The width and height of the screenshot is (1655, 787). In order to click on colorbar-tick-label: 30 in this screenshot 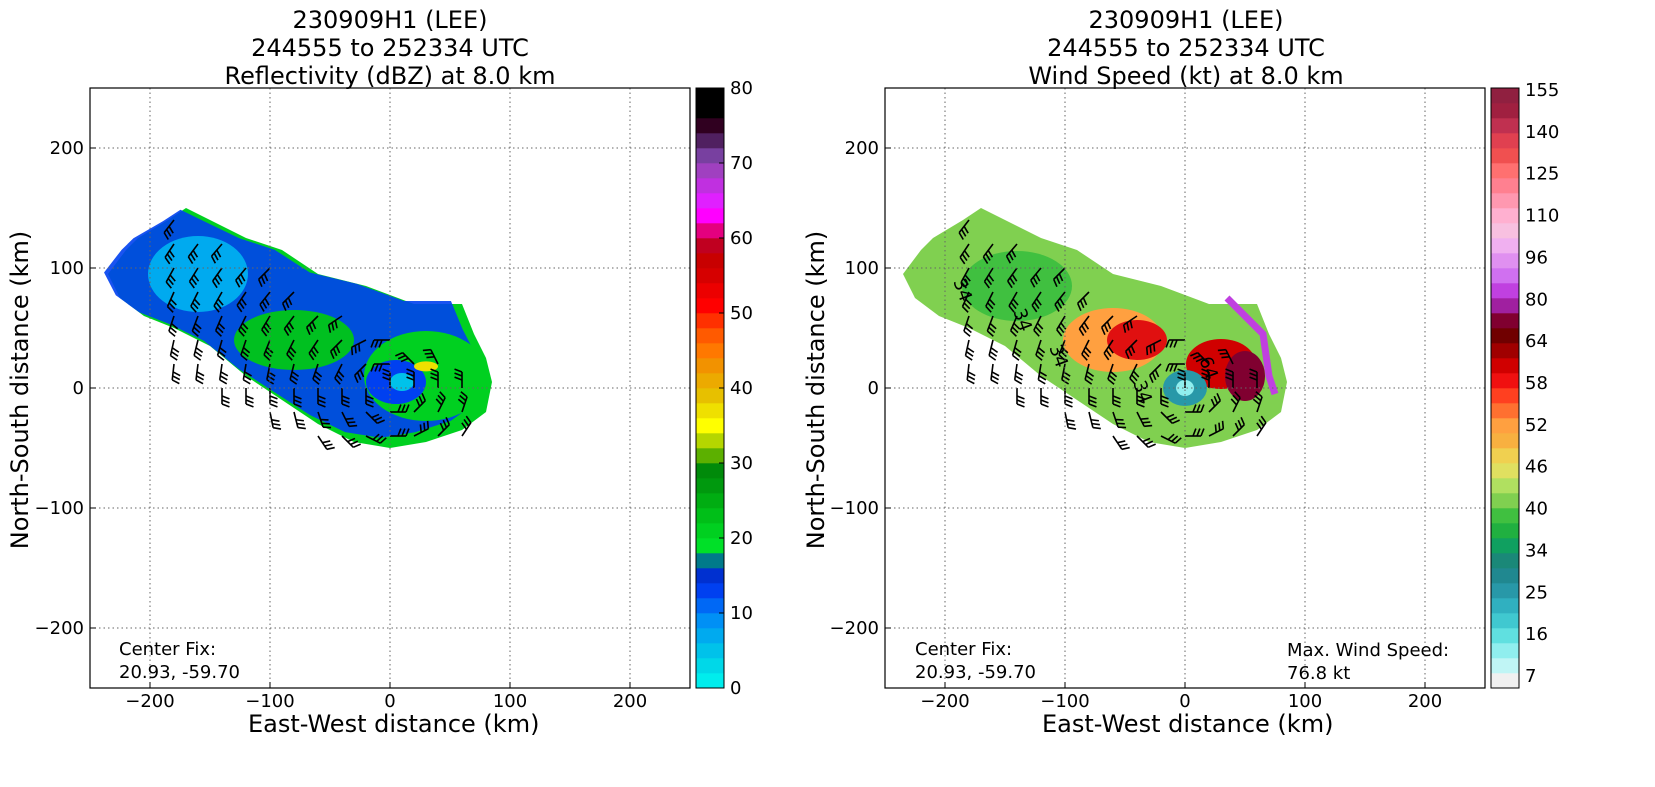, I will do `click(741, 463)`.